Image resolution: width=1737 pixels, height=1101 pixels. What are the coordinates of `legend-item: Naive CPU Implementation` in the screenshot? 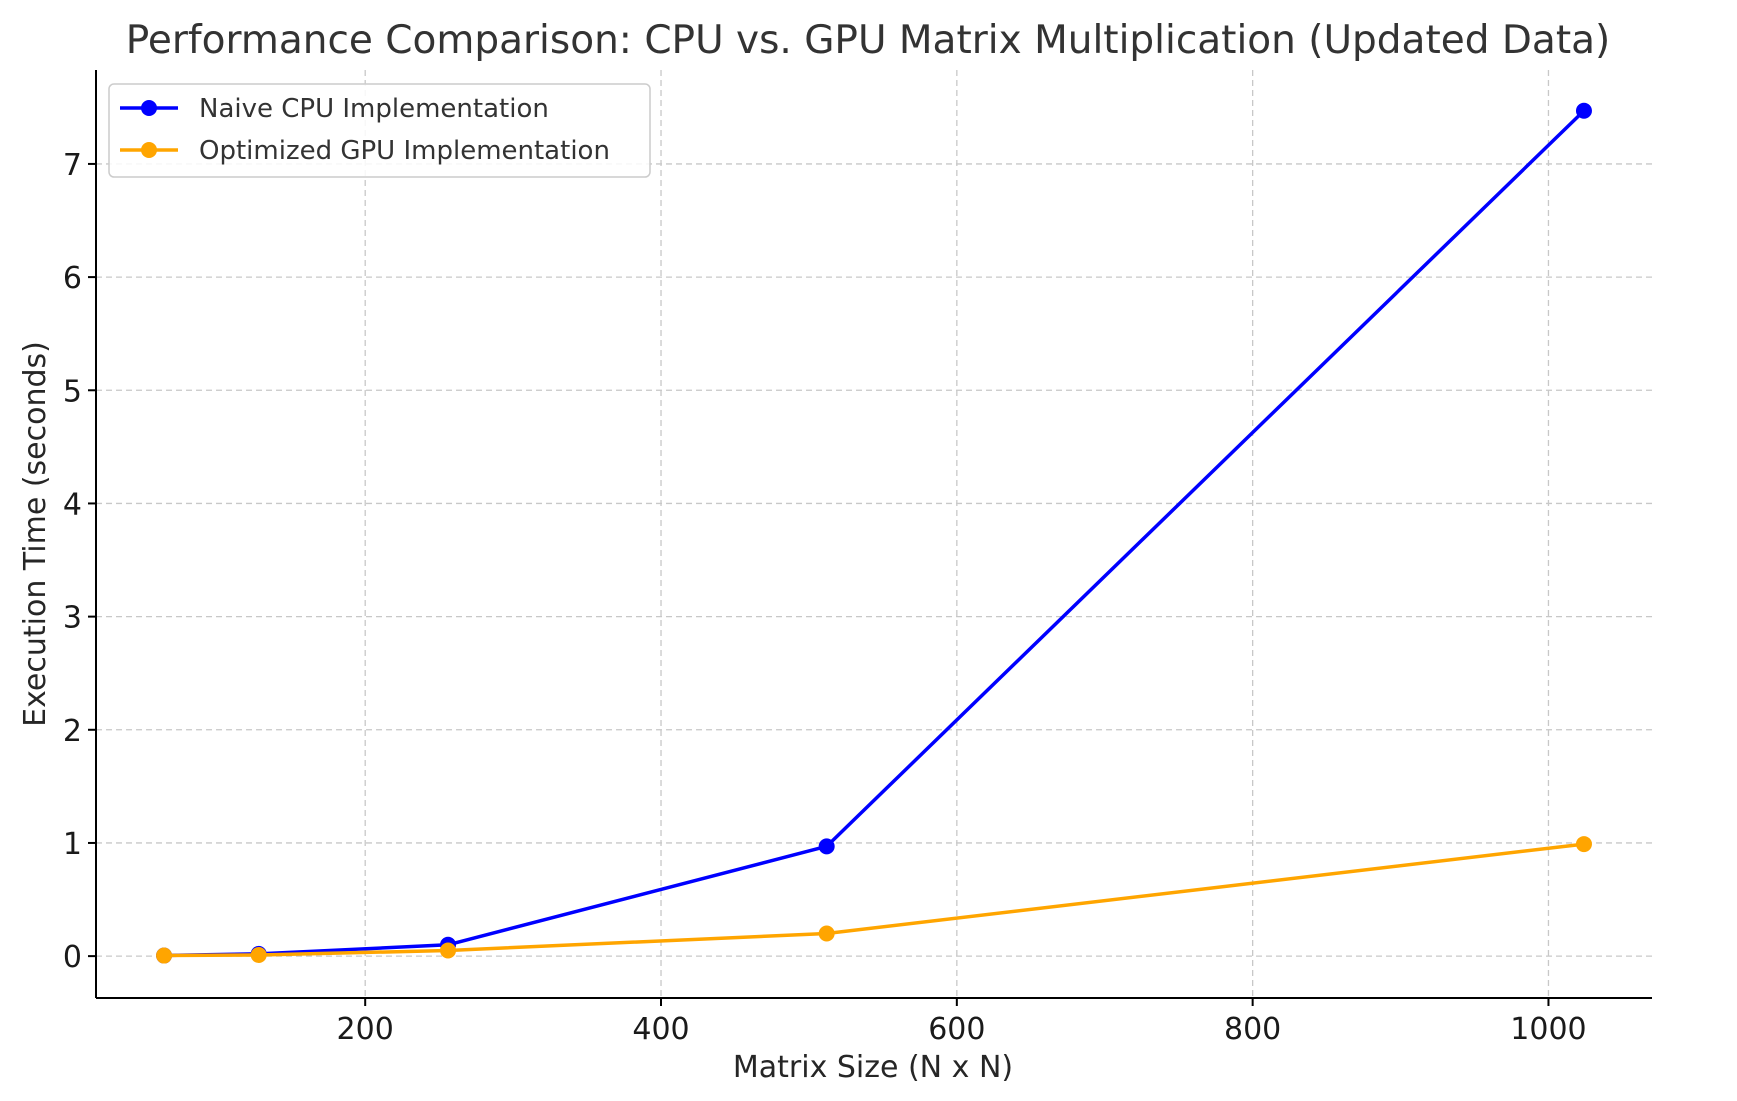 It's located at (334, 109).